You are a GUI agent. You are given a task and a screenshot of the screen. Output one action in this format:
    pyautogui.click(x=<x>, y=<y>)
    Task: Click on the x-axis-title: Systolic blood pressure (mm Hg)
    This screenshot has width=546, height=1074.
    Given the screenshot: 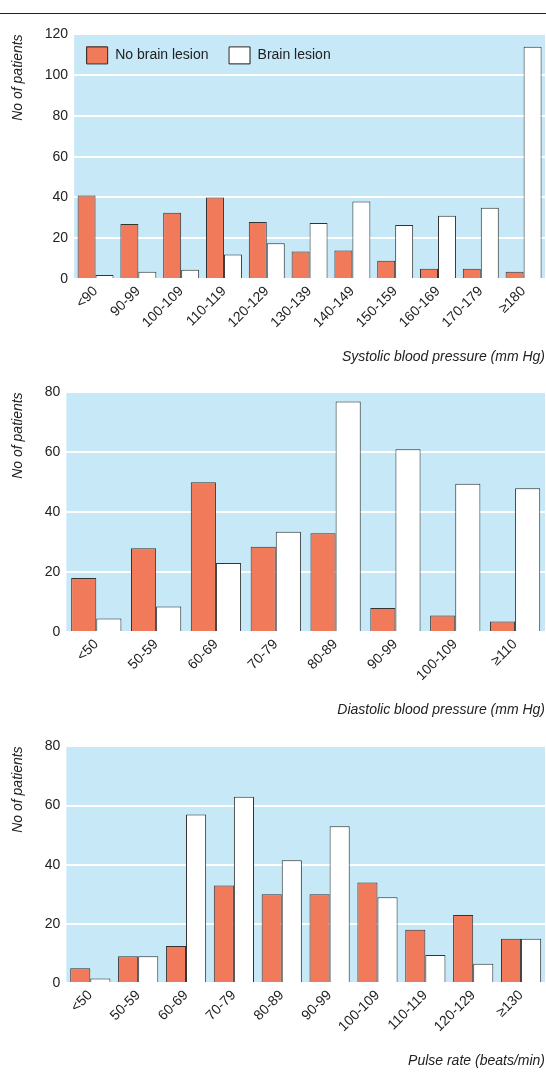 What is the action you would take?
    pyautogui.click(x=443, y=356)
    